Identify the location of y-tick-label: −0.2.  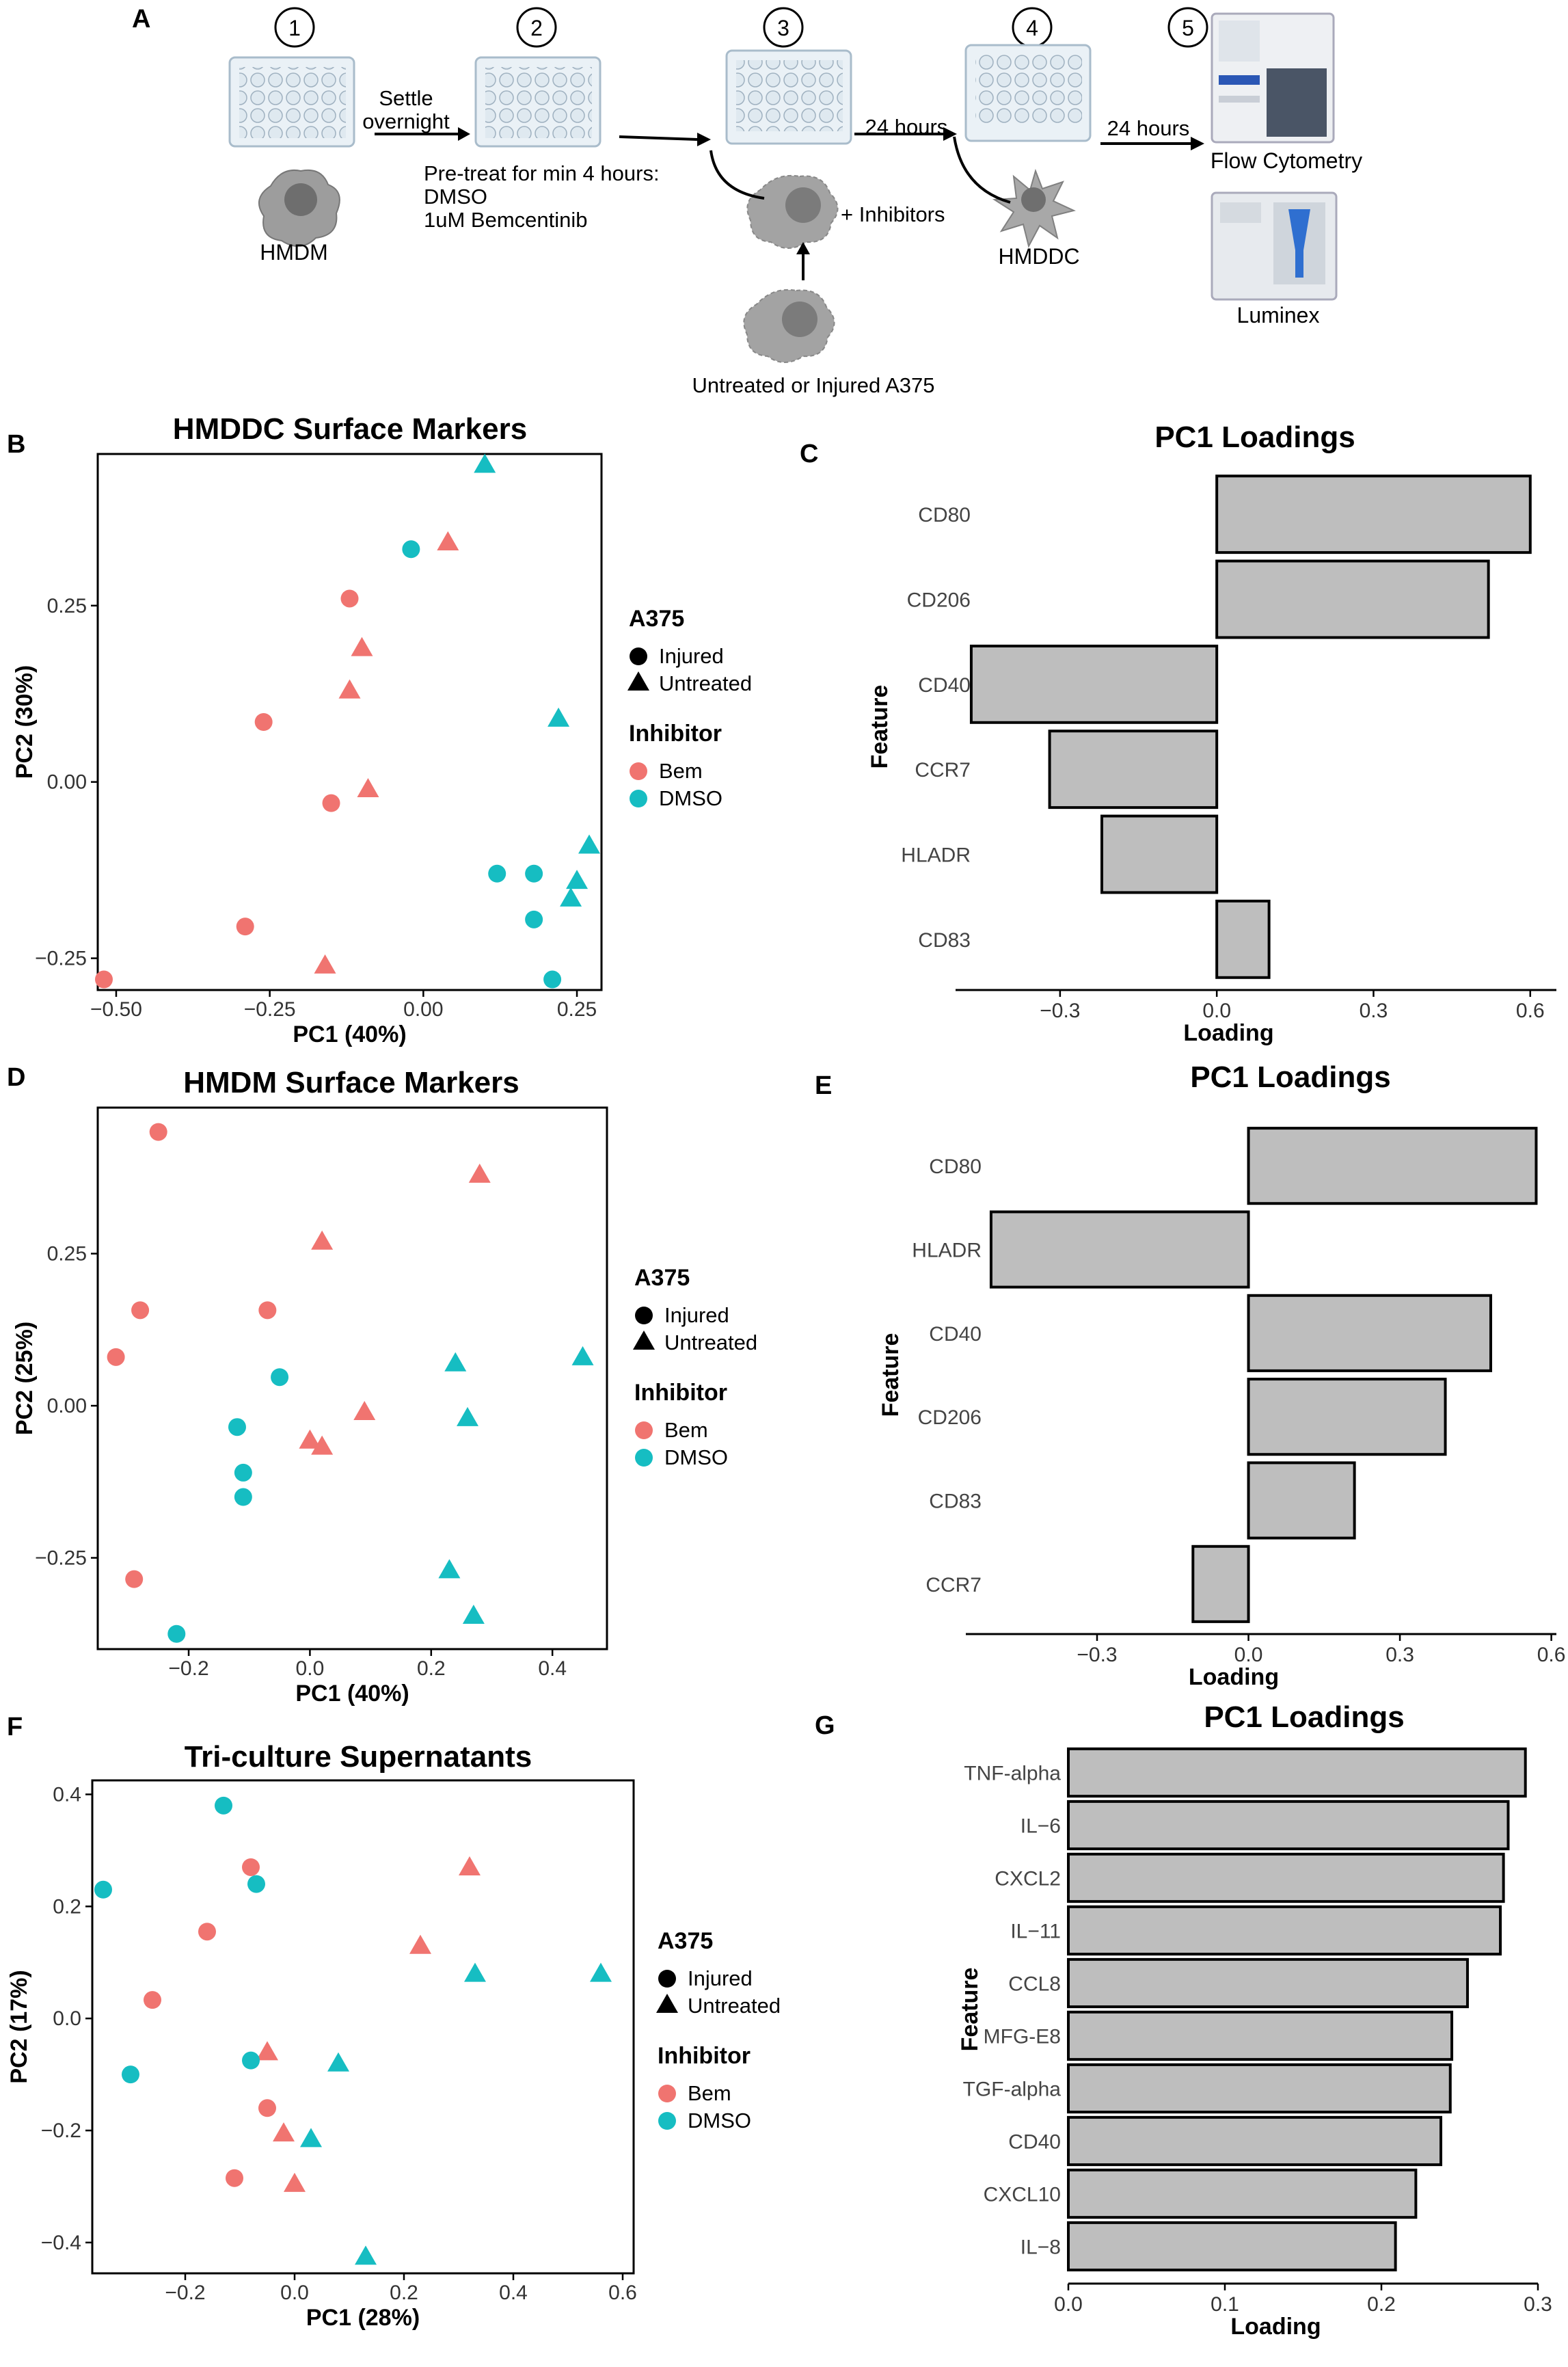
(61, 2130).